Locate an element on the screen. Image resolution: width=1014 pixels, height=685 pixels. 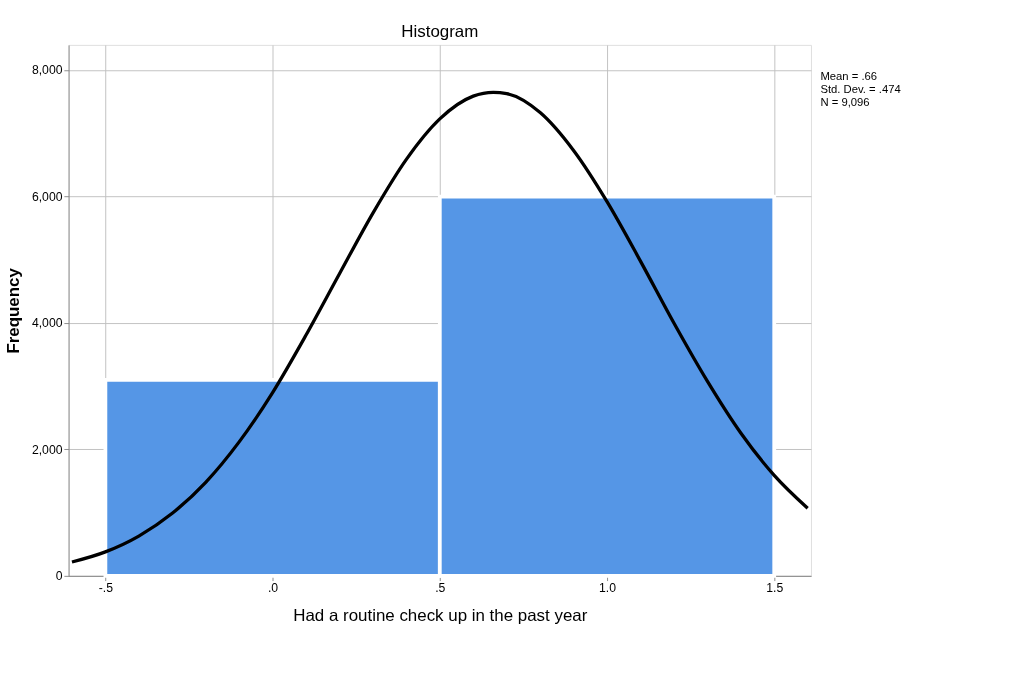
y-axis-title: Frequency is located at coordinates (13, 310).